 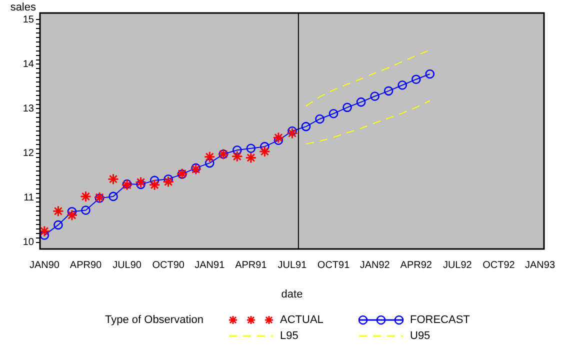 What do you see at coordinates (375, 265) in the screenshot?
I see `x-tick-label: JAN92` at bounding box center [375, 265].